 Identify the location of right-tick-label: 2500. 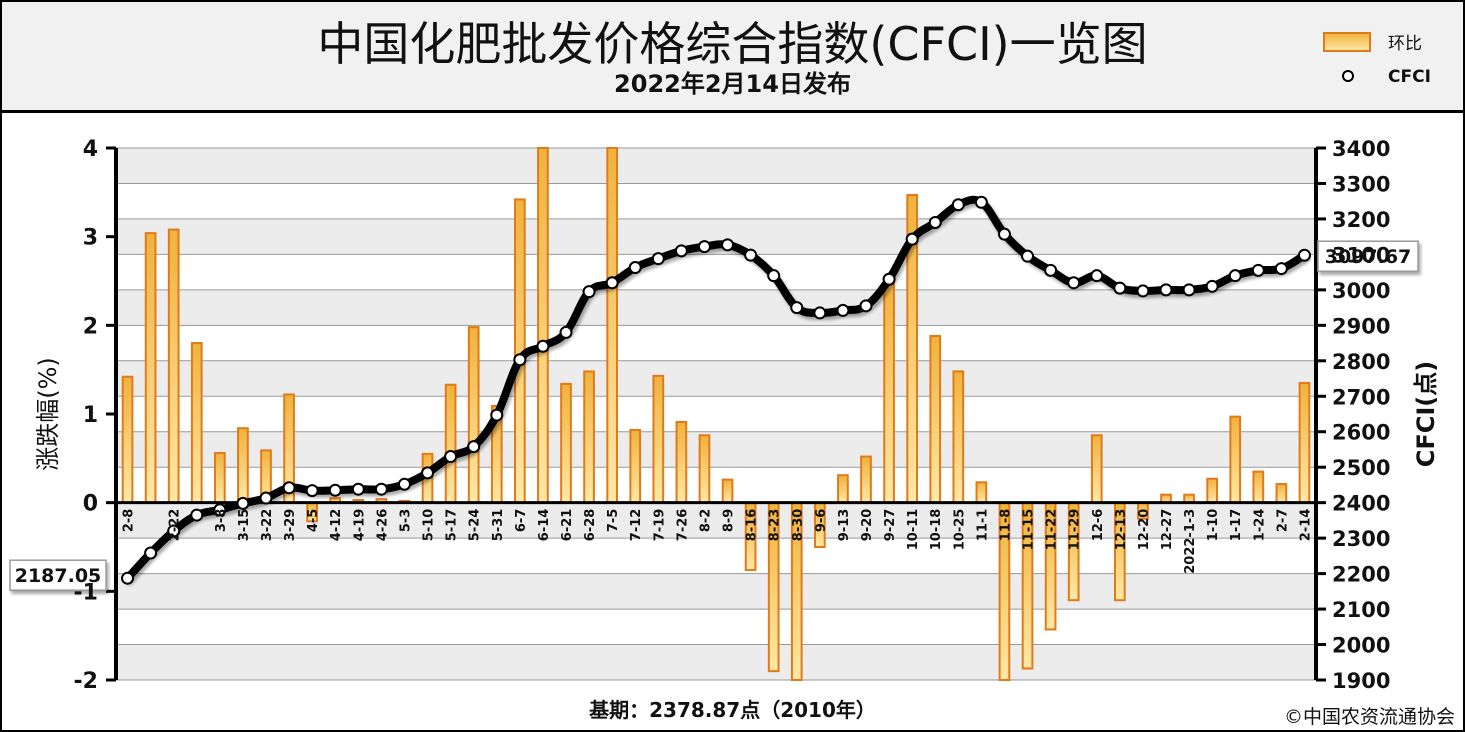
(1361, 468).